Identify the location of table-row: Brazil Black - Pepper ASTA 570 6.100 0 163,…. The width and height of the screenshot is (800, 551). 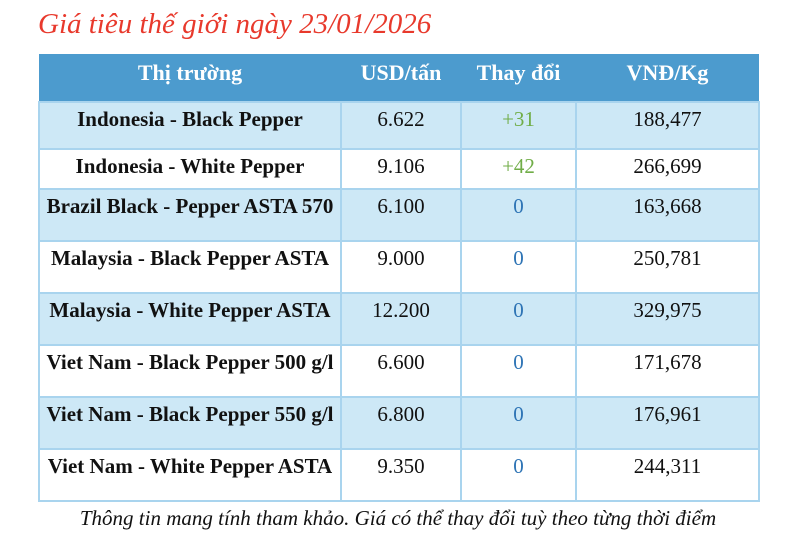
(399, 215).